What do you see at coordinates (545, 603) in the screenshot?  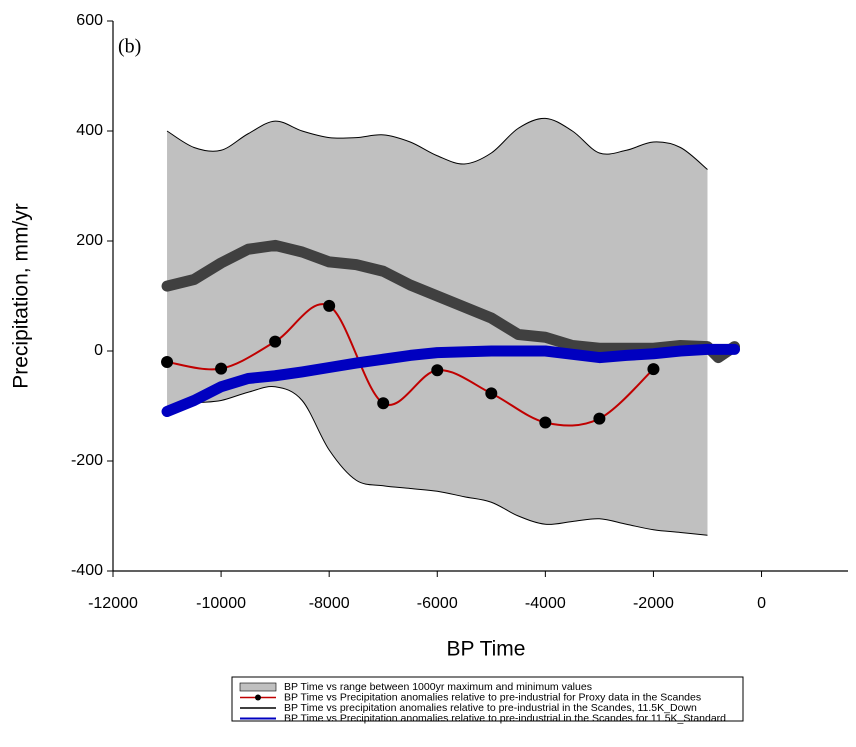 I see `x-tick-label: -4000` at bounding box center [545, 603].